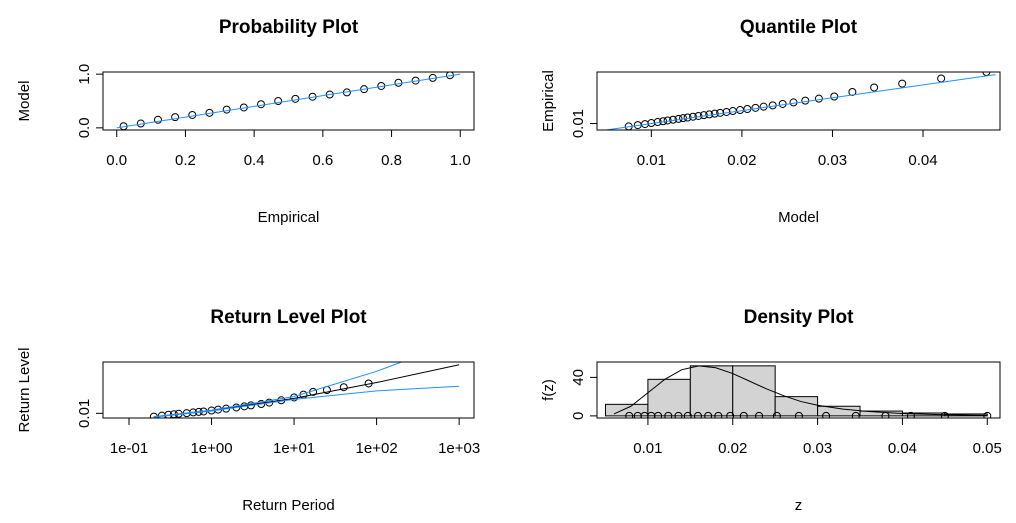  I want to click on y-axis-label: Return Level, so click(24, 389).